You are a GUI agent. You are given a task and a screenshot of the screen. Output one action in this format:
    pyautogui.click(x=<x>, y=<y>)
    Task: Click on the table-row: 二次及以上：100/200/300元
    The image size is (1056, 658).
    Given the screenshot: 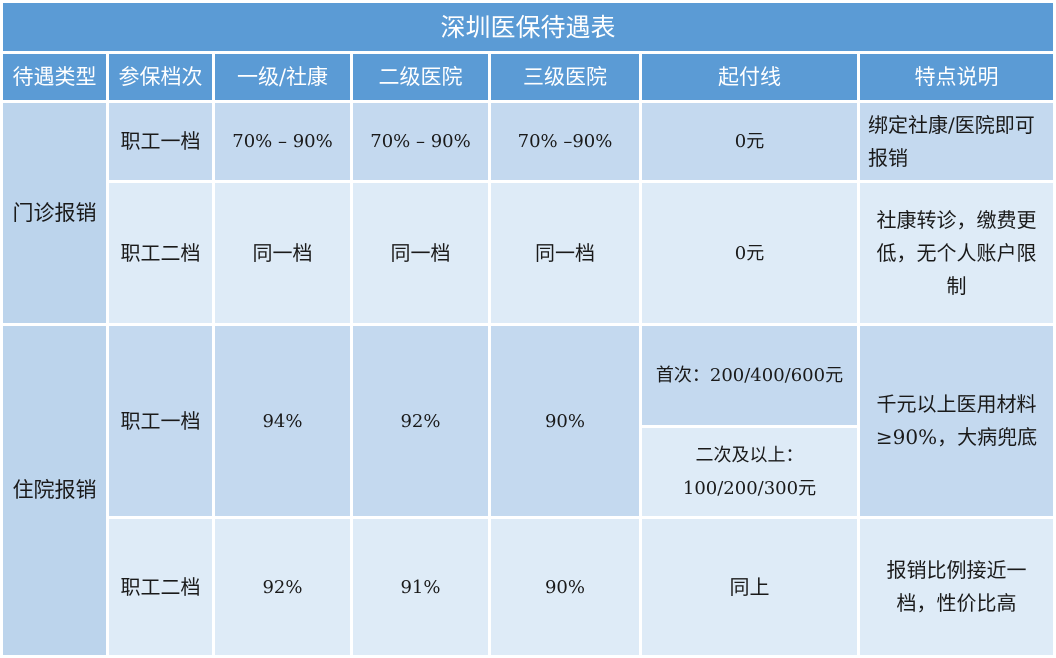 What is the action you would take?
    pyautogui.click(x=528, y=472)
    